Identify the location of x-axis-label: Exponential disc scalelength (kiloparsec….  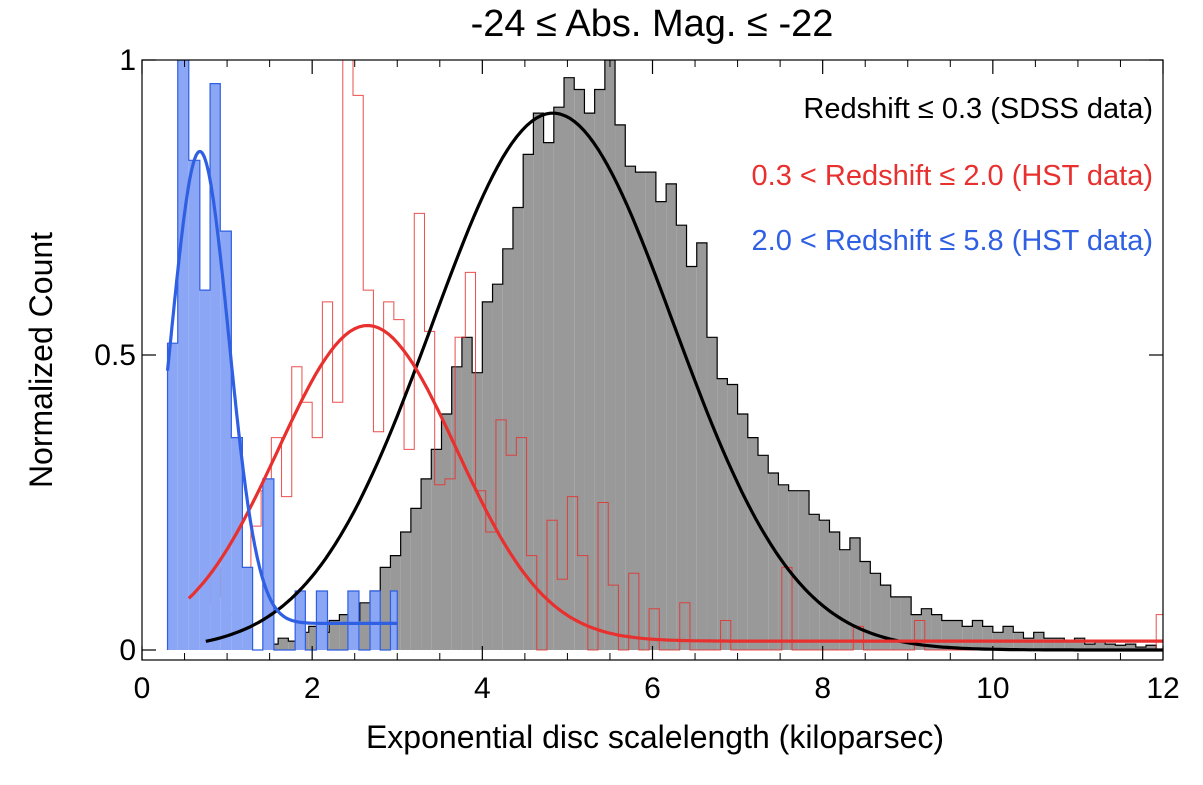
(655, 737).